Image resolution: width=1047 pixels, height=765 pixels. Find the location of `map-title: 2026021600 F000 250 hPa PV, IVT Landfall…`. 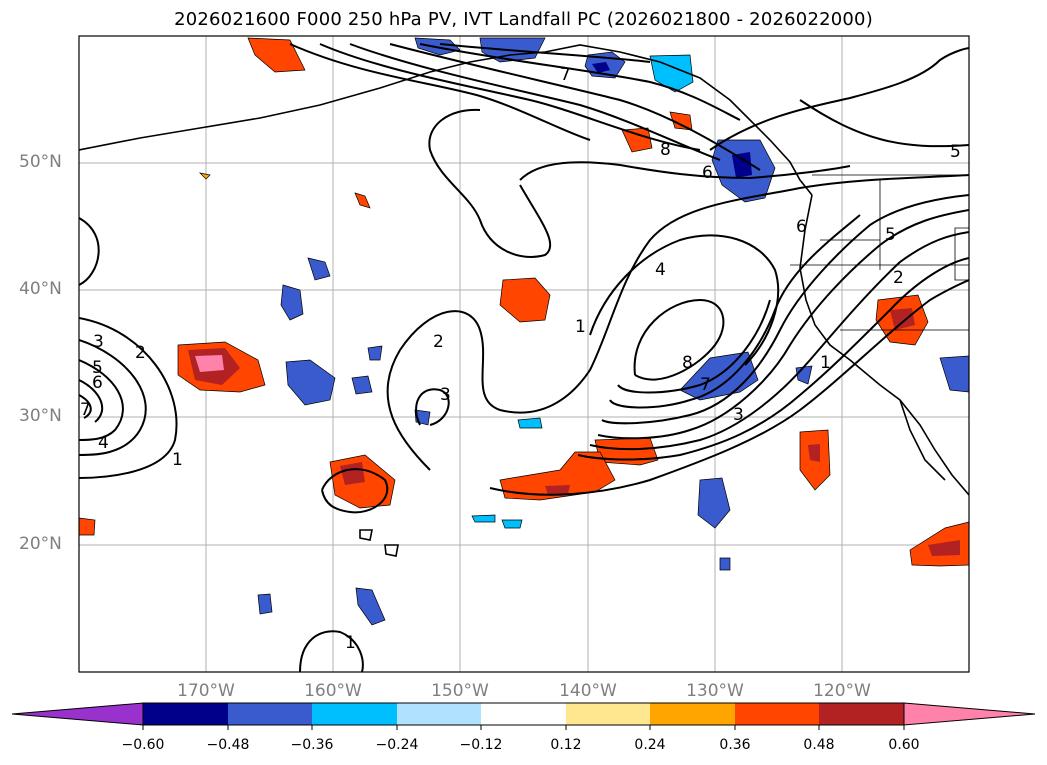

map-title: 2026021600 F000 250 hPa PV, IVT Landfall… is located at coordinates (523, 19).